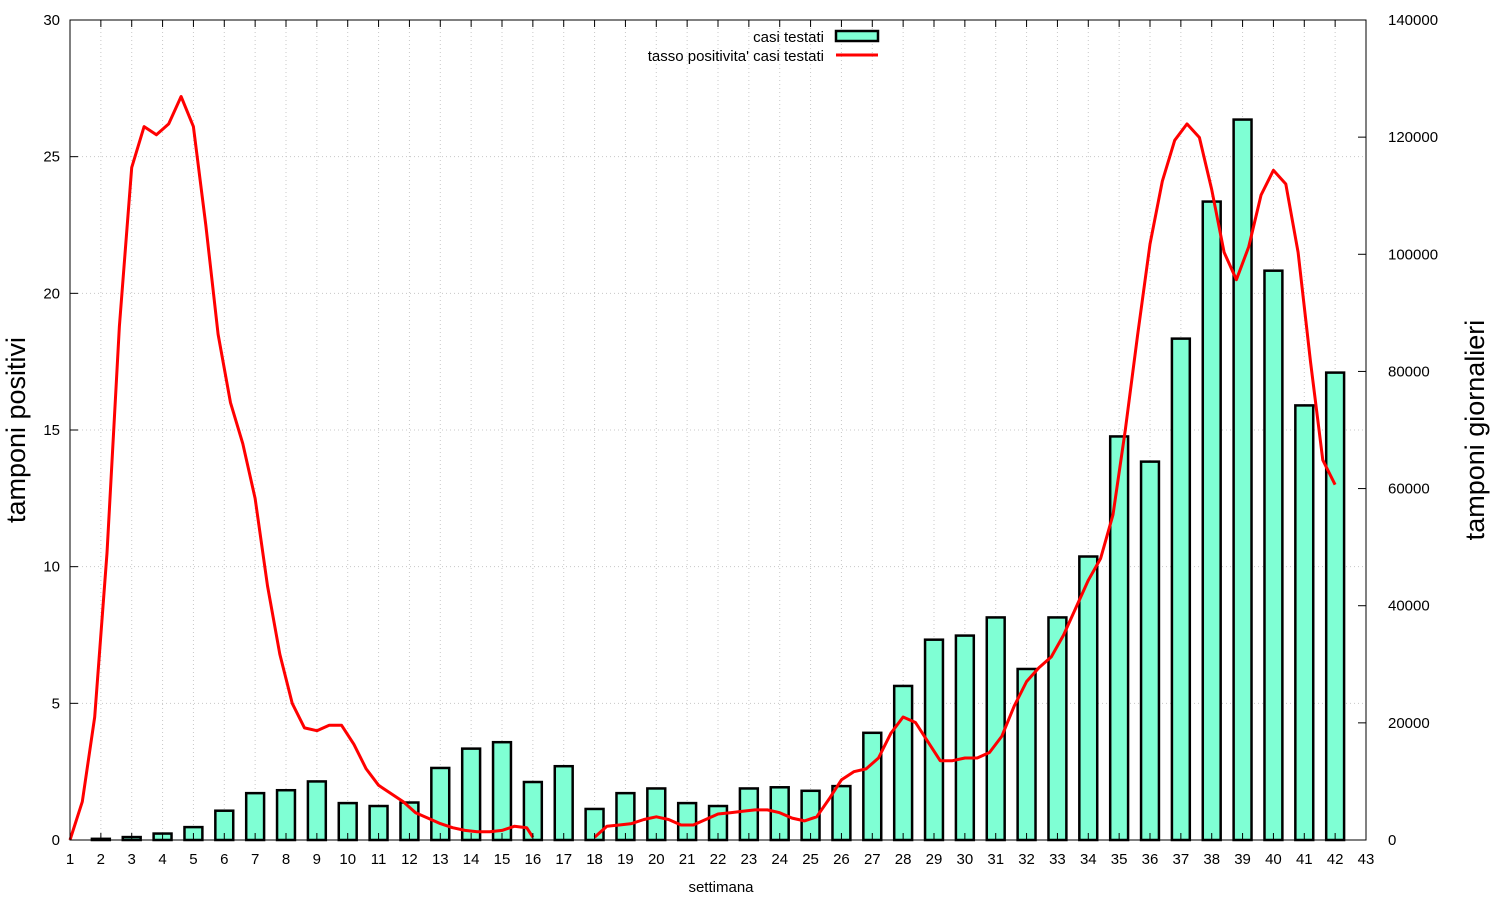  What do you see at coordinates (51, 293) in the screenshot?
I see `y-left-tick-label: 20` at bounding box center [51, 293].